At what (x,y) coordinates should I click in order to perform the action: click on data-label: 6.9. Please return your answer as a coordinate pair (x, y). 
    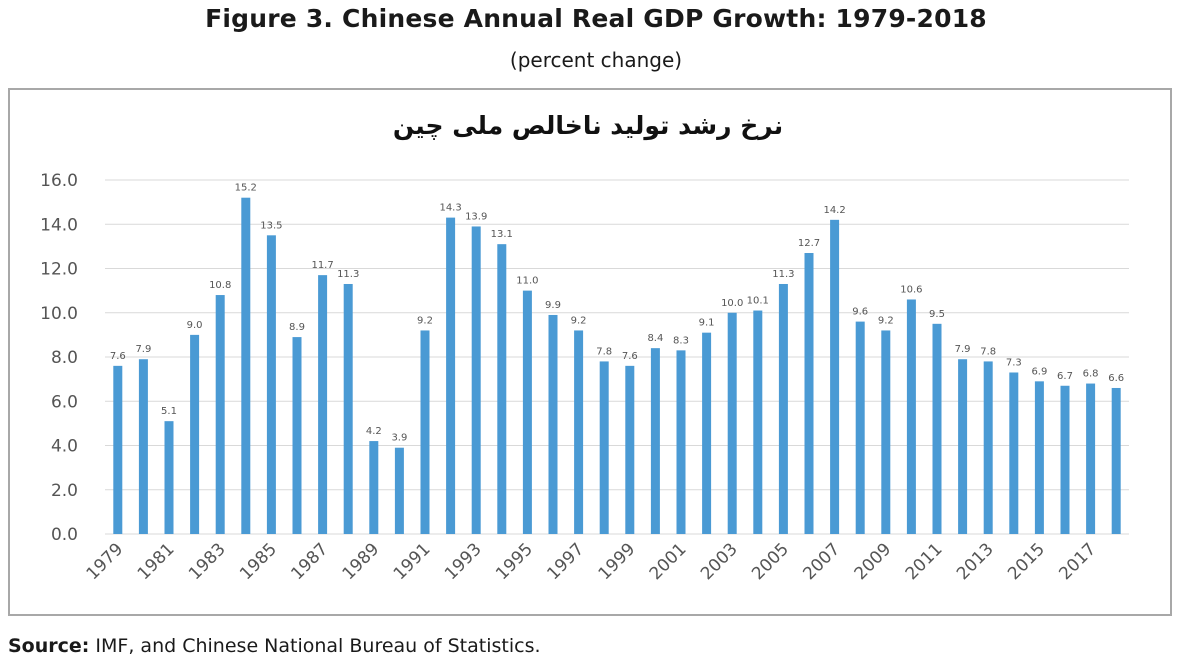
    Looking at the image, I should click on (1039, 371).